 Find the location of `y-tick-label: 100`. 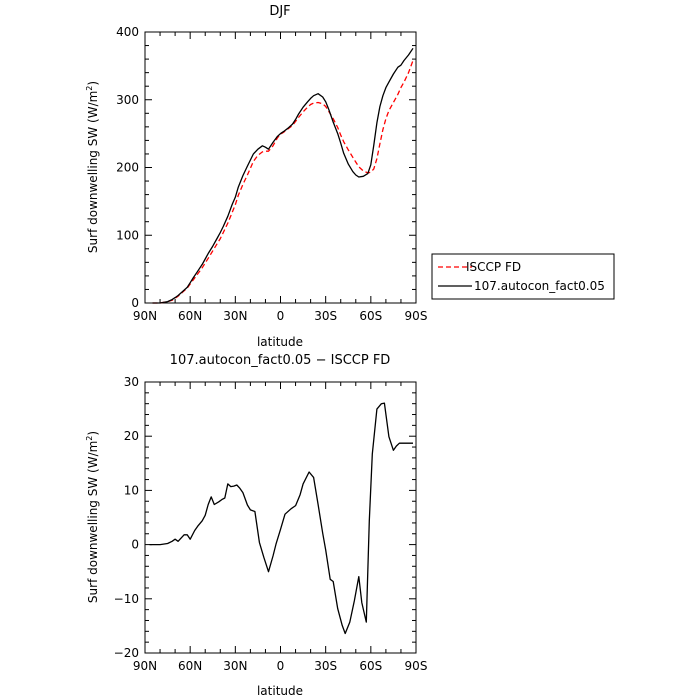

y-tick-label: 100 is located at coordinates (127, 235).